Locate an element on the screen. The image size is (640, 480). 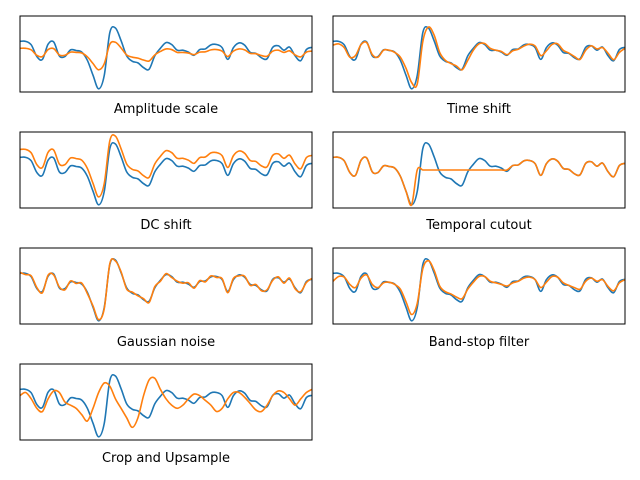
panel-caption: Temporal cutout is located at coordinates (478, 225).